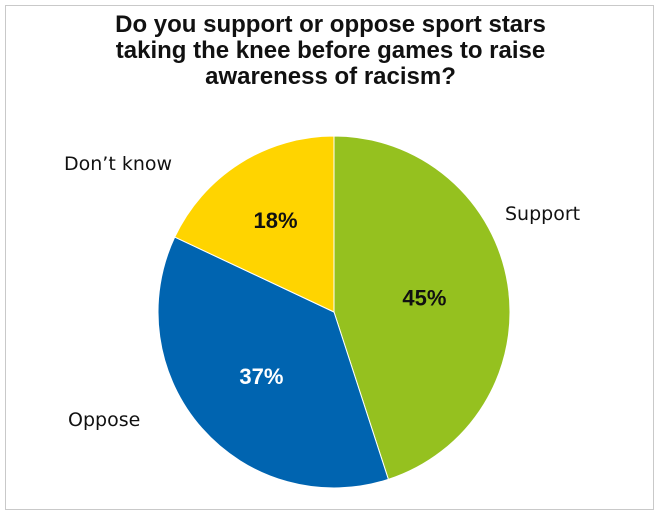 The image size is (661, 513). Describe the element at coordinates (330, 76) in the screenshot. I see `chart-title-line-3: awareness of racism?` at that location.